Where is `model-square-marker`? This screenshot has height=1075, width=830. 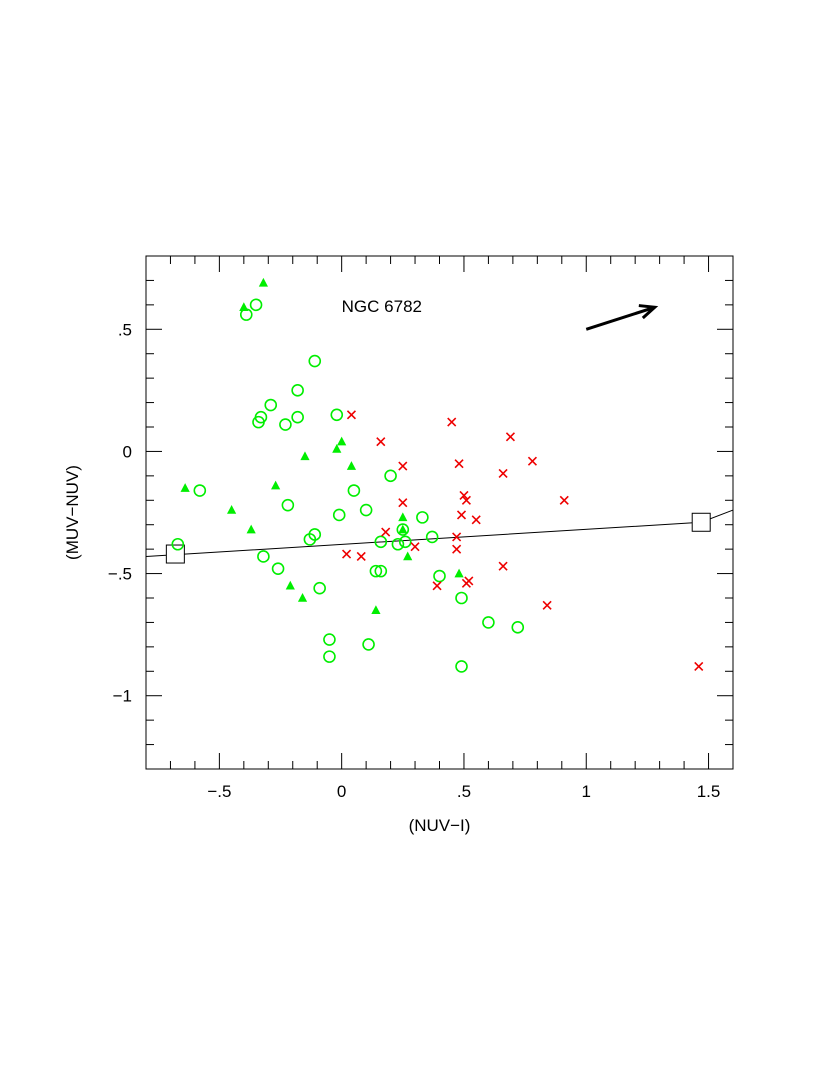 model-square-marker is located at coordinates (701, 522).